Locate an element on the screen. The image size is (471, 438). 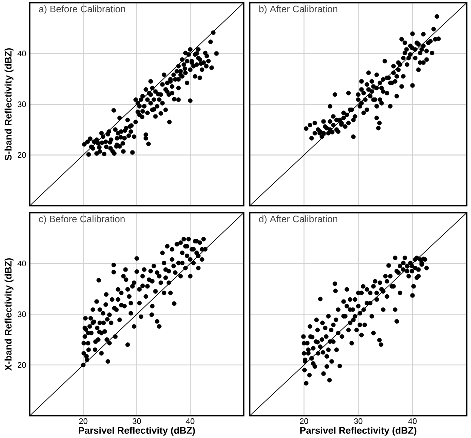
chart-title: d) After Calibration is located at coordinates (298, 220).